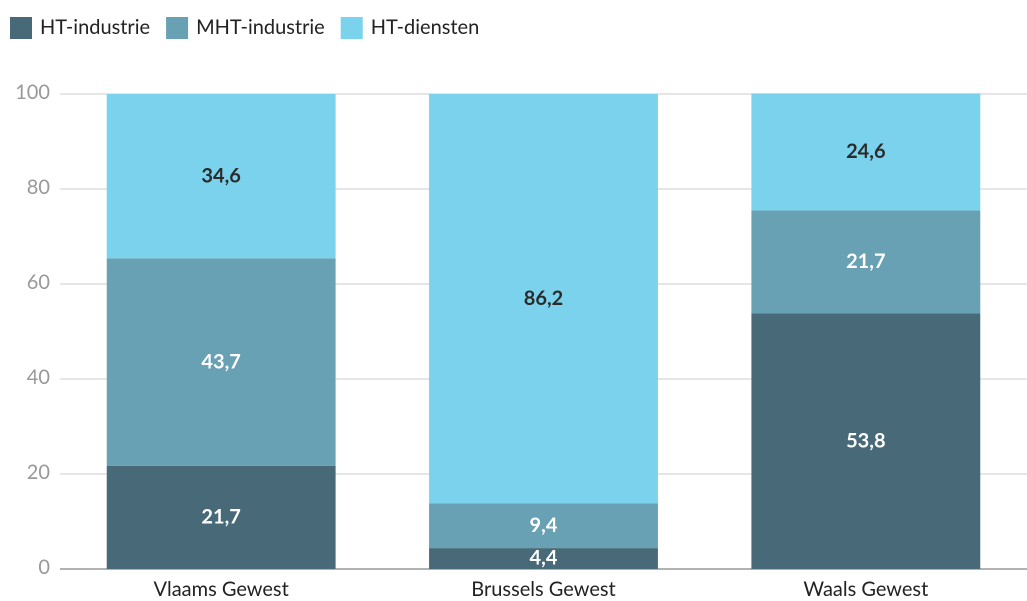 The width and height of the screenshot is (1027, 601). What do you see at coordinates (32, 92) in the screenshot?
I see `y-tick-label: 100` at bounding box center [32, 92].